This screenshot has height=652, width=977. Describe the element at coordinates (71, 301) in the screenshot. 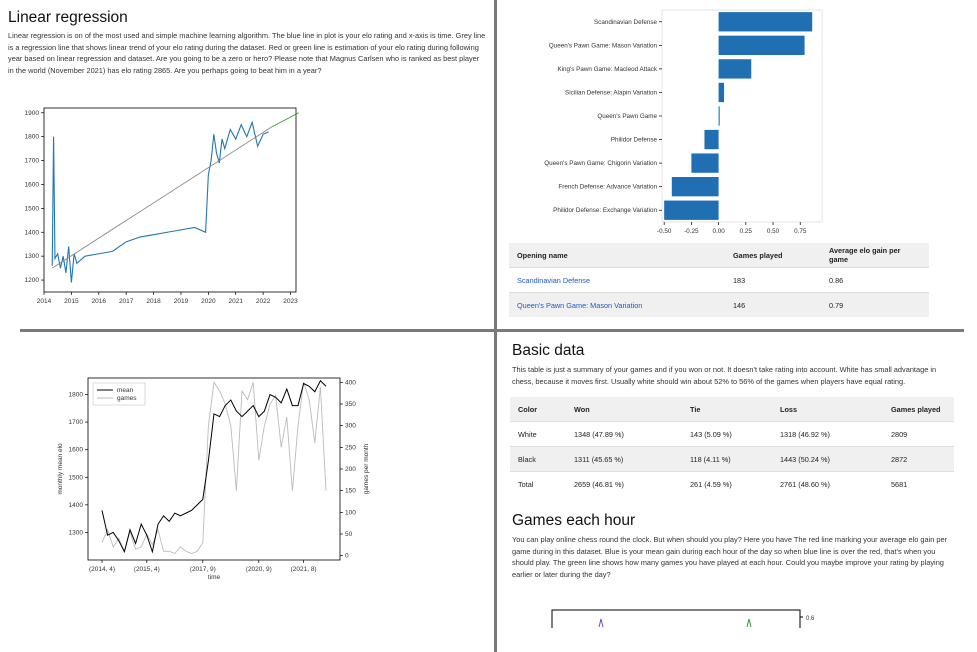

I see `x-tick-label: 2015` at that location.